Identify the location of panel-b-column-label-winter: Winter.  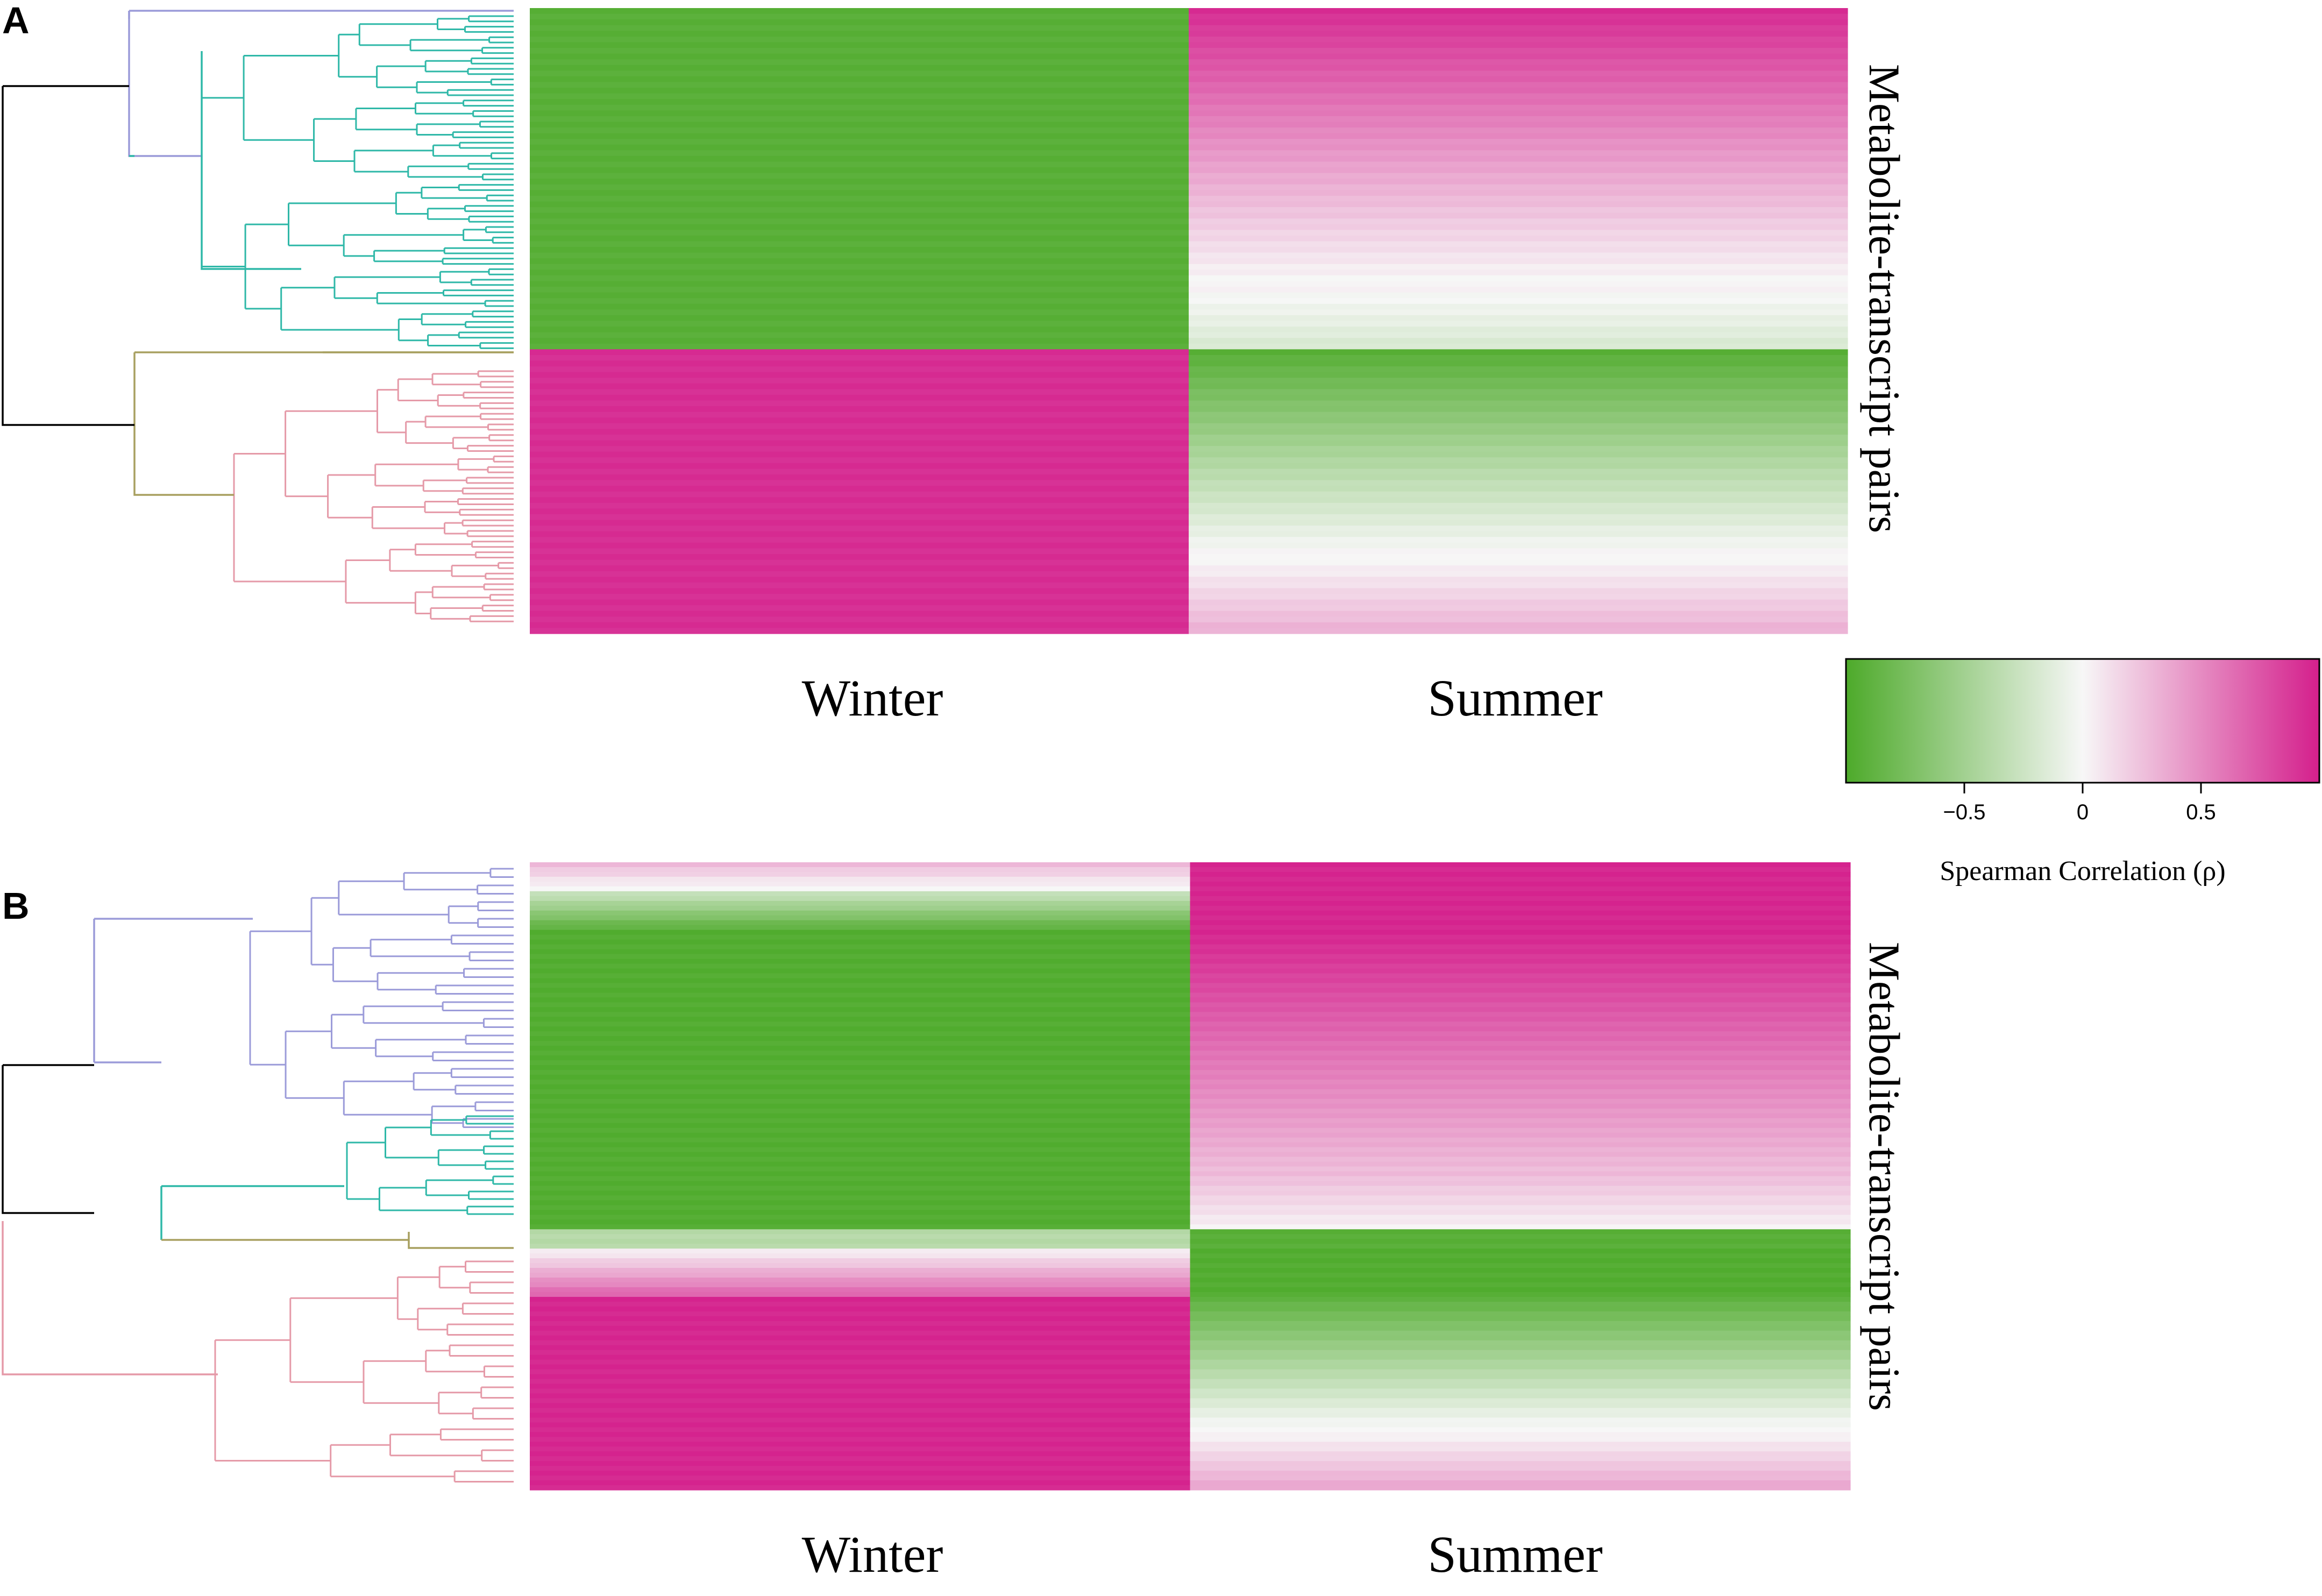
(872, 1554).